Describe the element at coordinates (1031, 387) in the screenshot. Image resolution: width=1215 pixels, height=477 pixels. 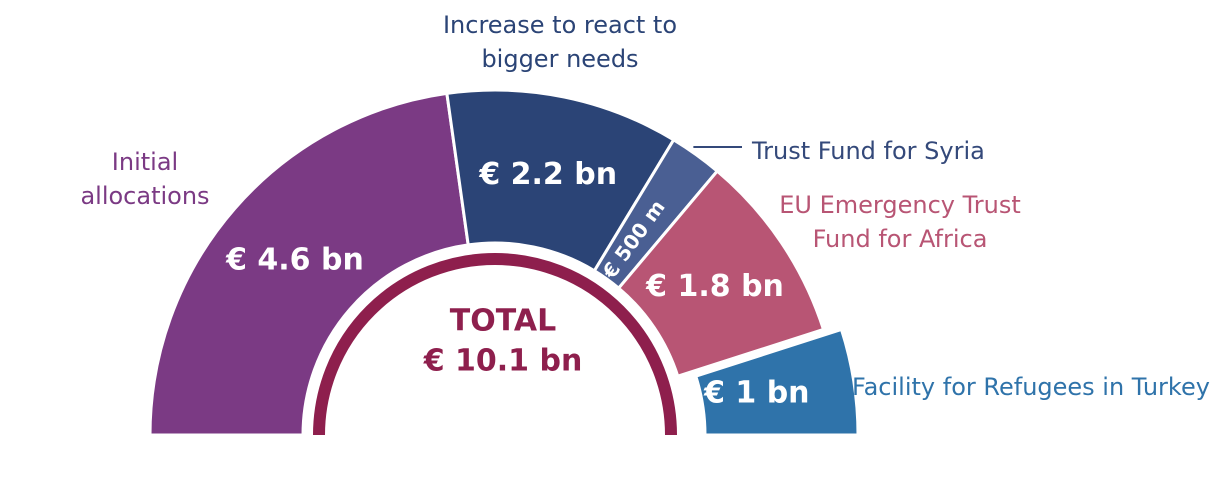
I see `category-label: Facility for Refugees in Turkey` at that location.